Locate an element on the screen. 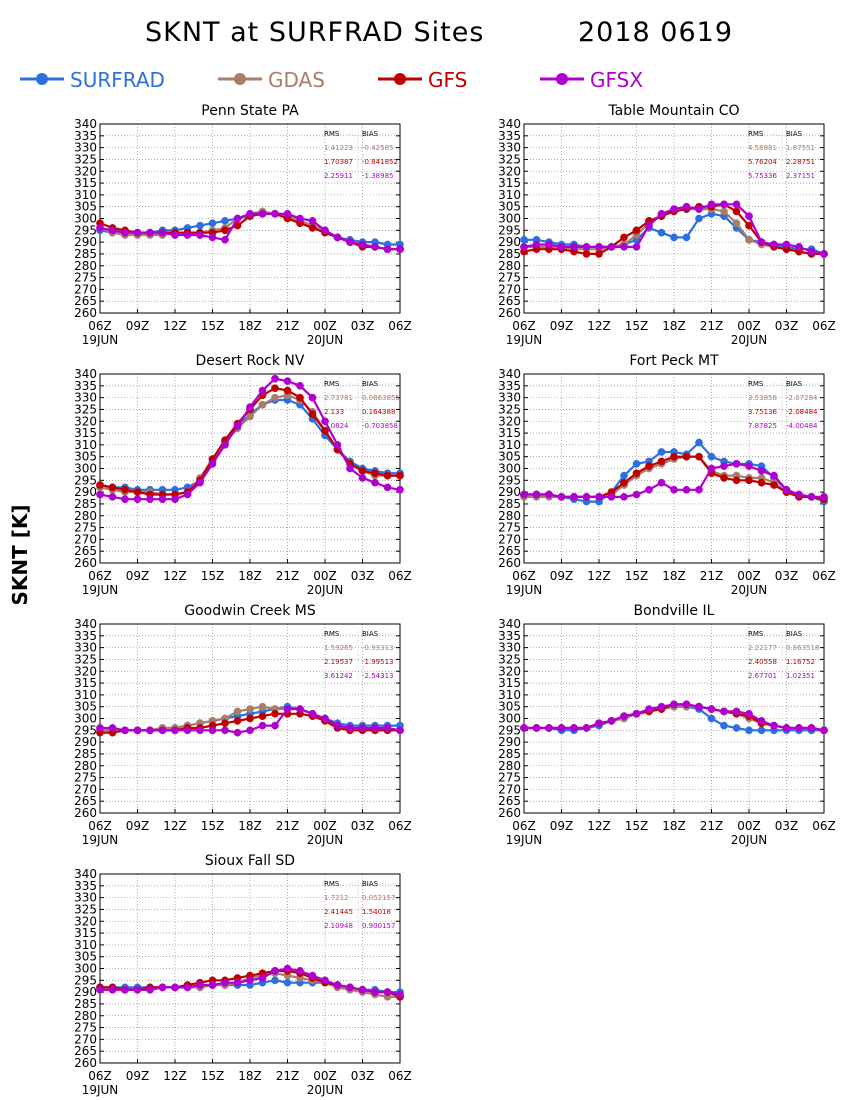  y-tick-label: 330 is located at coordinates (85, 648).